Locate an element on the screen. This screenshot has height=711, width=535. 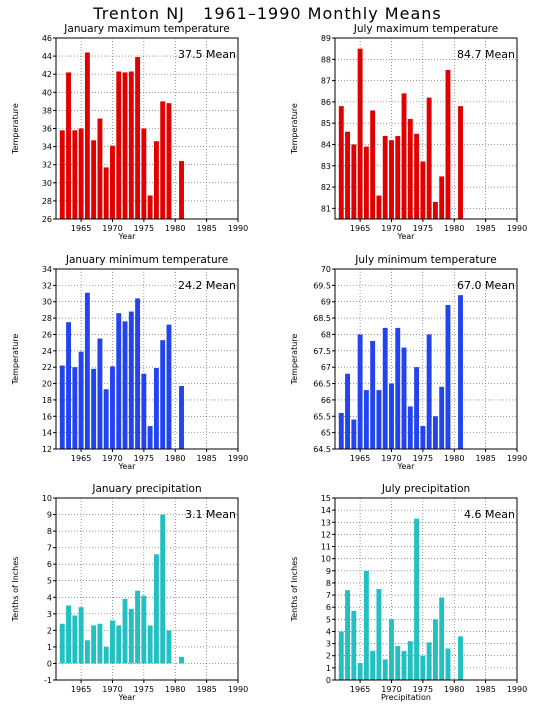
mean-label: 3.1 Mean is located at coordinates (210, 514).